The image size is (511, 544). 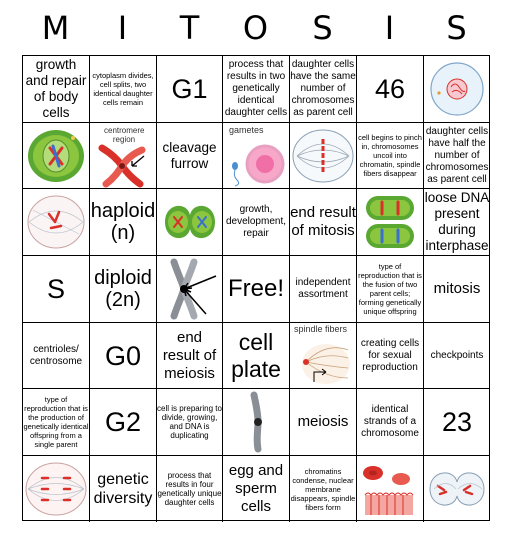 I want to click on bingo-cell: gametes, so click(x=256, y=156).